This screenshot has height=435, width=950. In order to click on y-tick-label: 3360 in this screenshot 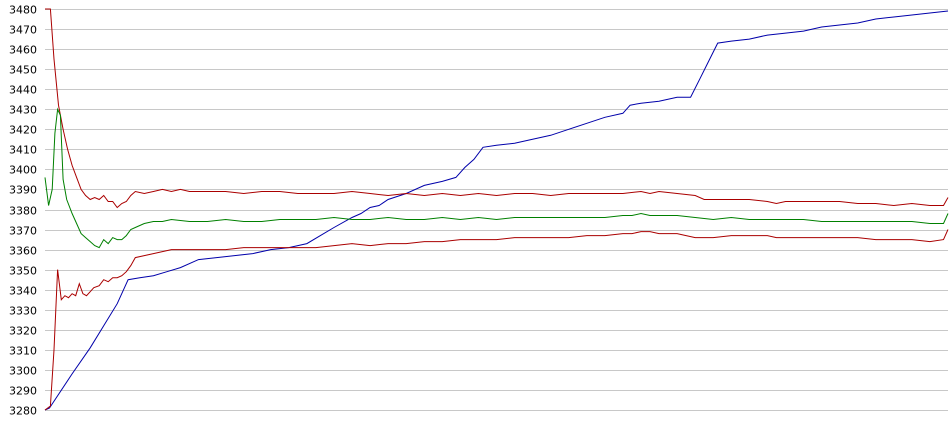, I will do `click(23, 251)`.